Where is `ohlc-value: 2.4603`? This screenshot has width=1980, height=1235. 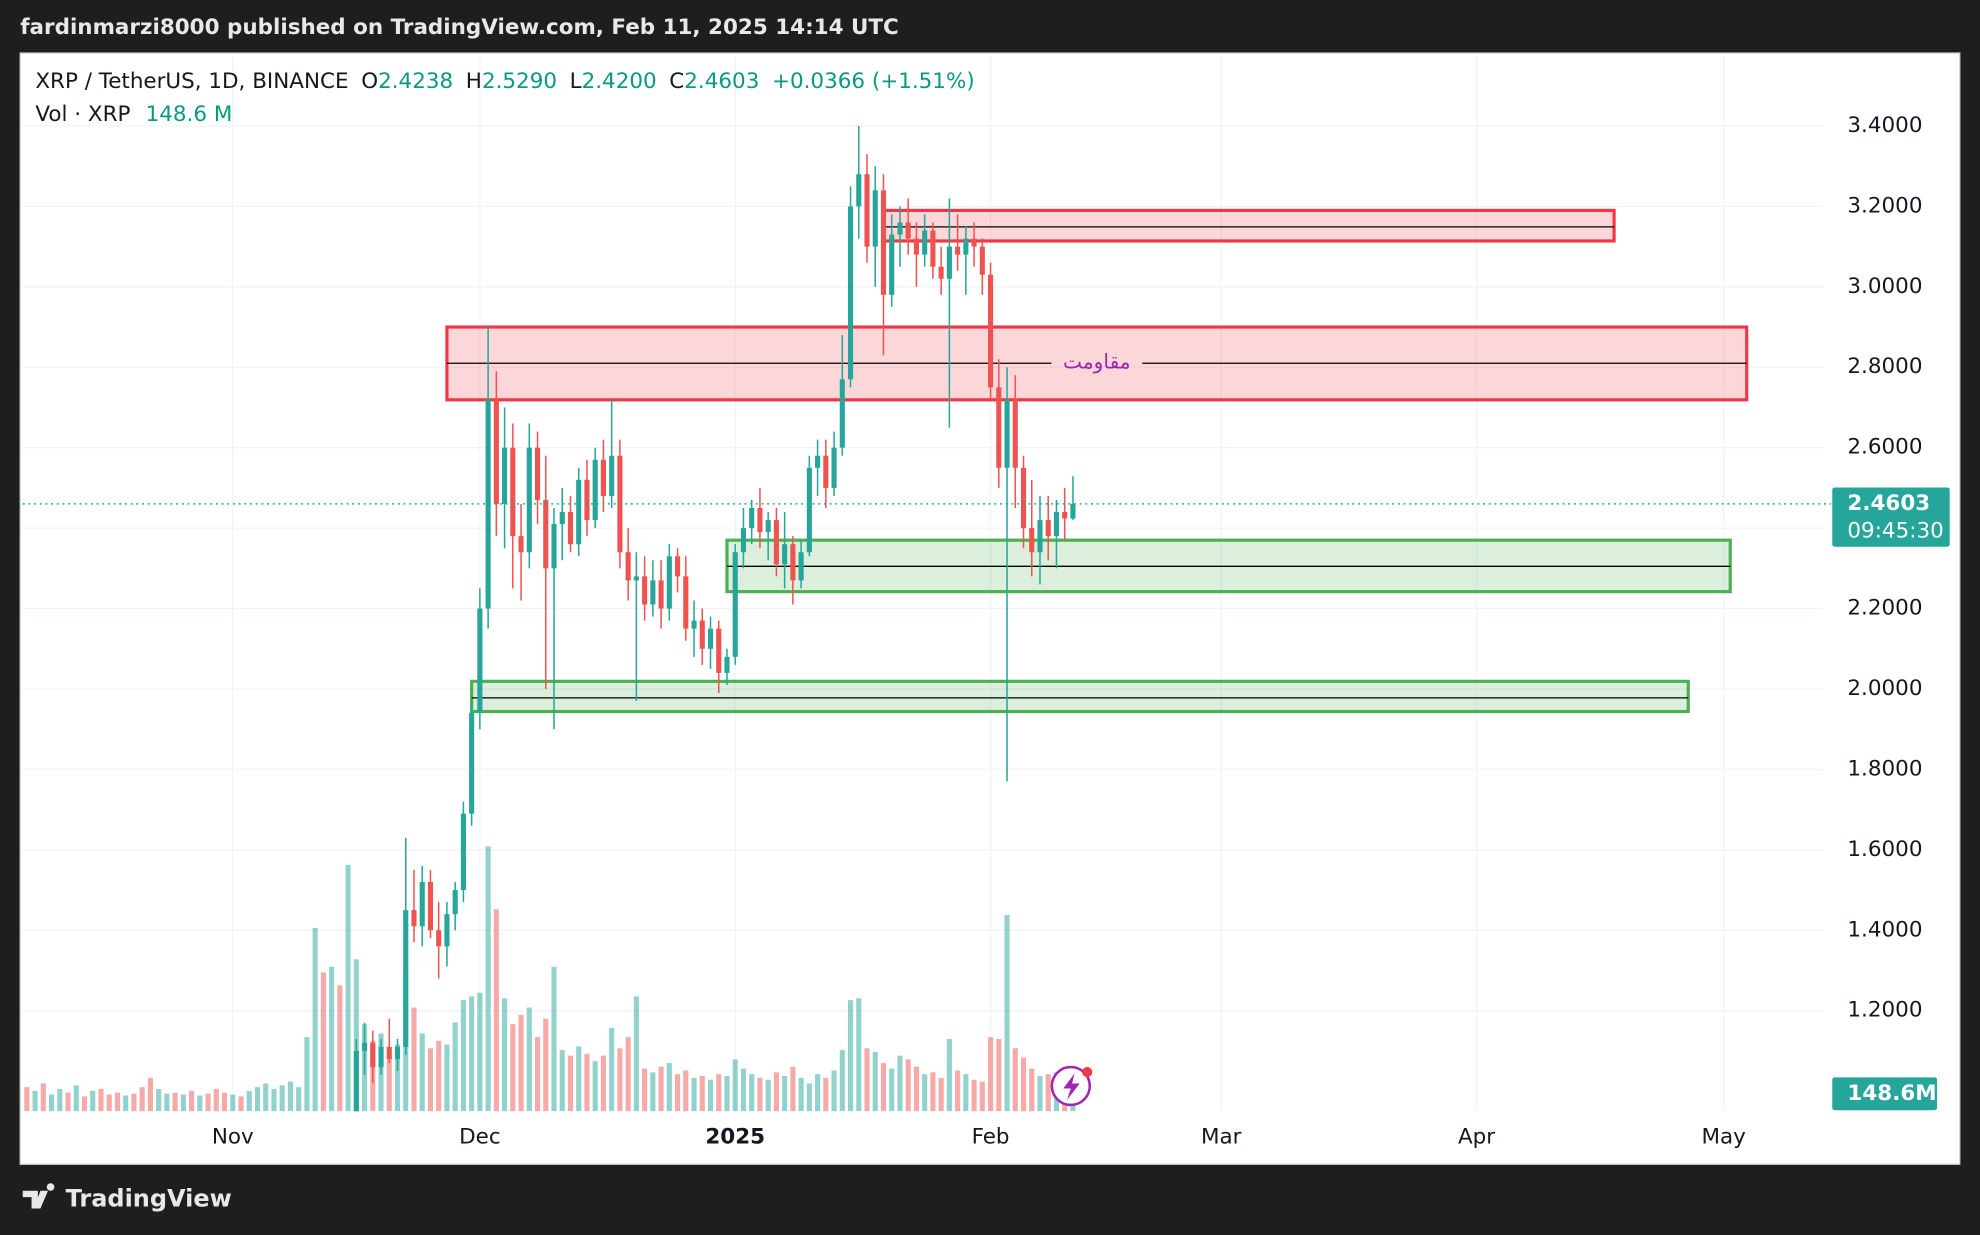 ohlc-value: 2.4603 is located at coordinates (721, 81).